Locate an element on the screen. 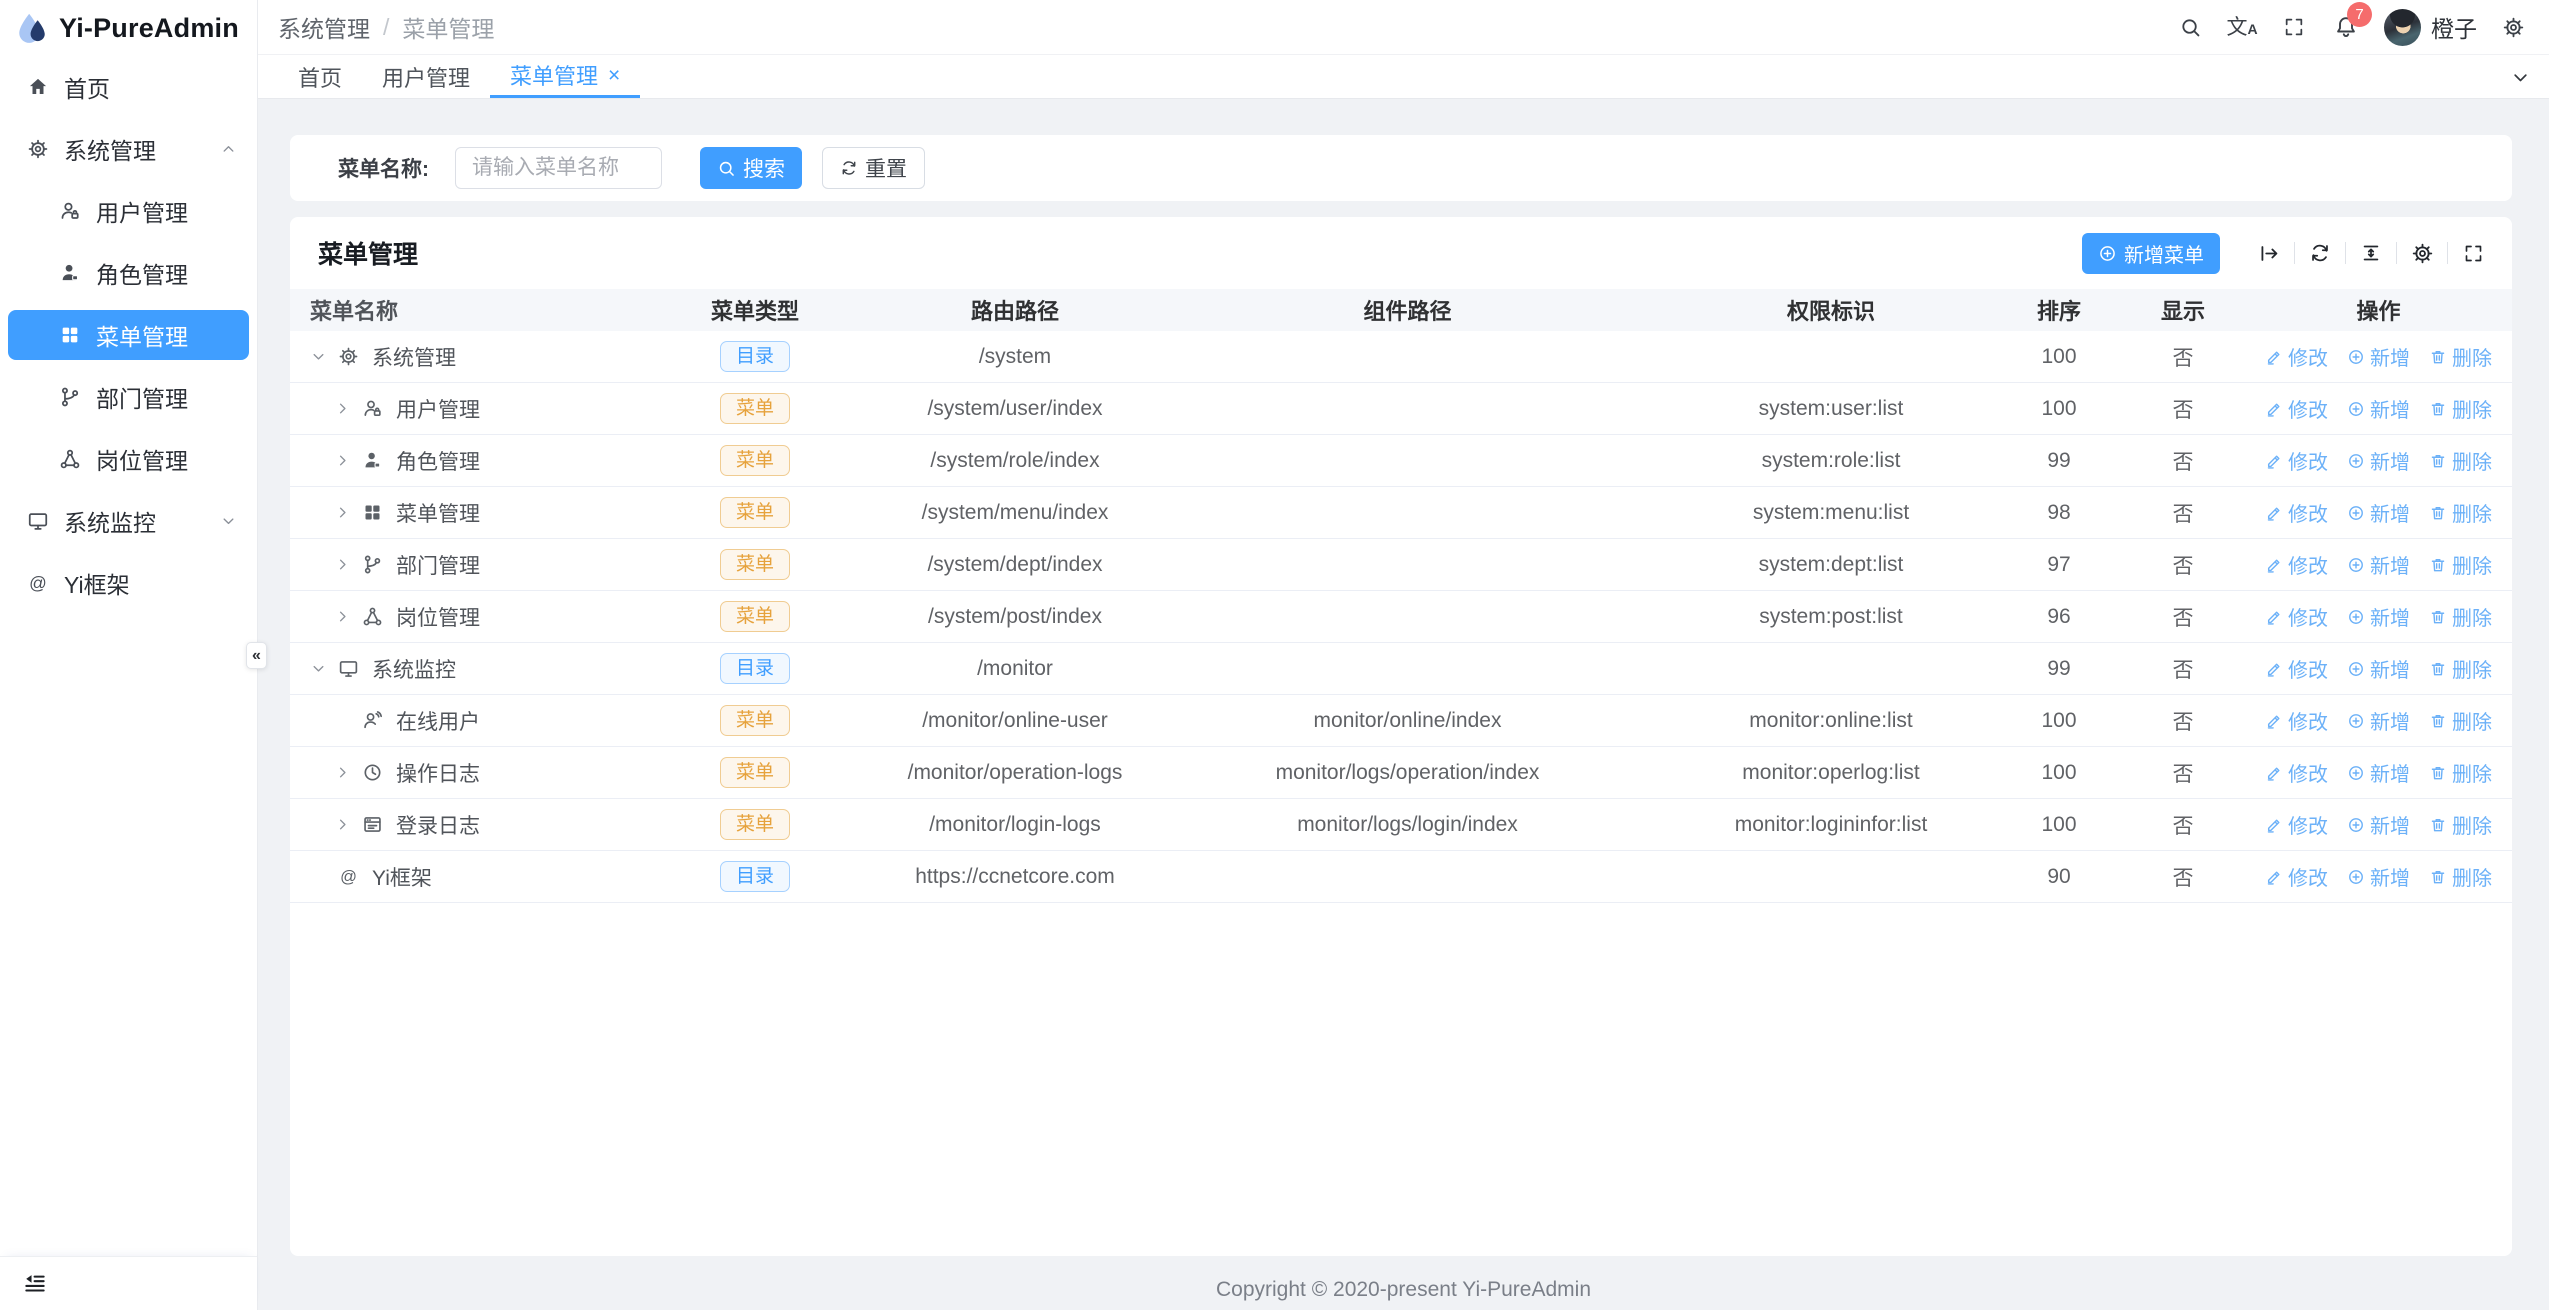  translate-icon: 文A is located at coordinates (2242, 27).